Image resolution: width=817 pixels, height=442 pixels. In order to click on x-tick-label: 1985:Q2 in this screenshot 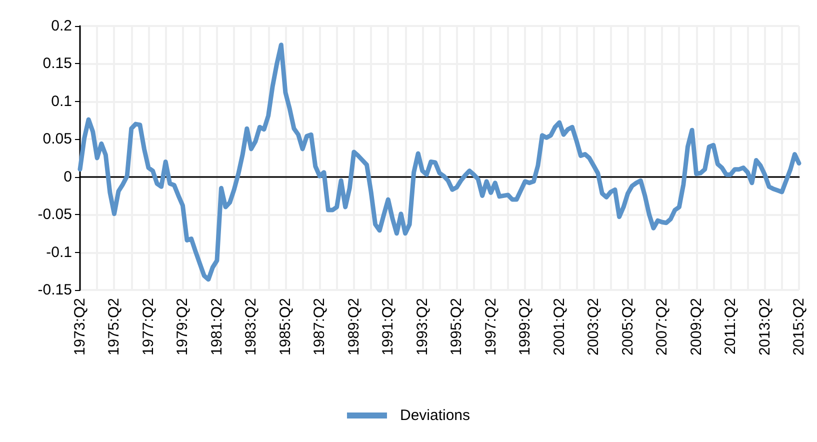, I will do `click(285, 327)`.